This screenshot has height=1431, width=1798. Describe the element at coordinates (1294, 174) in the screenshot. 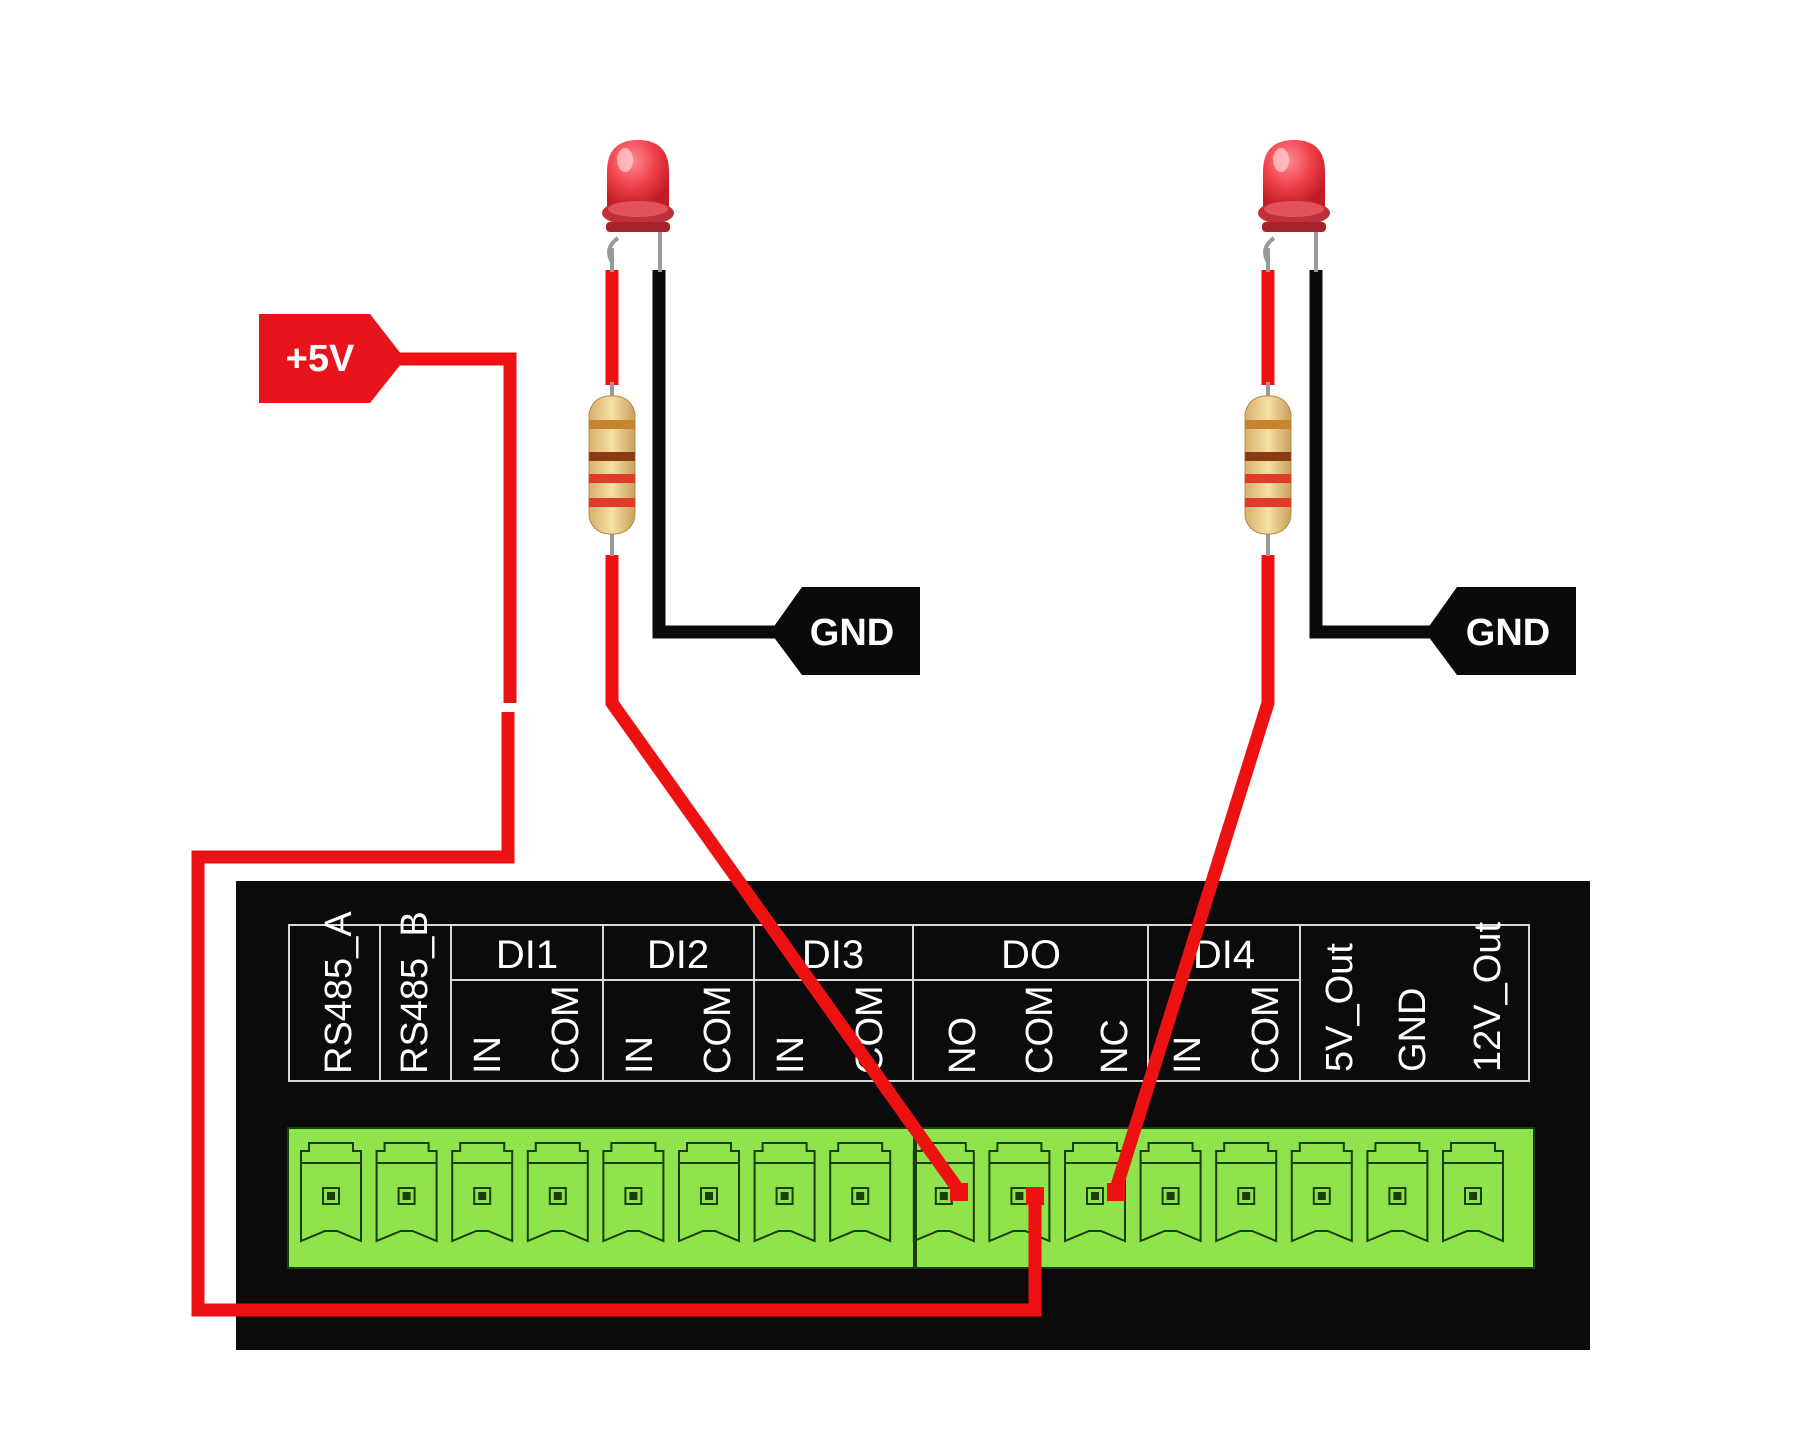

I see `led-2-dome` at that location.